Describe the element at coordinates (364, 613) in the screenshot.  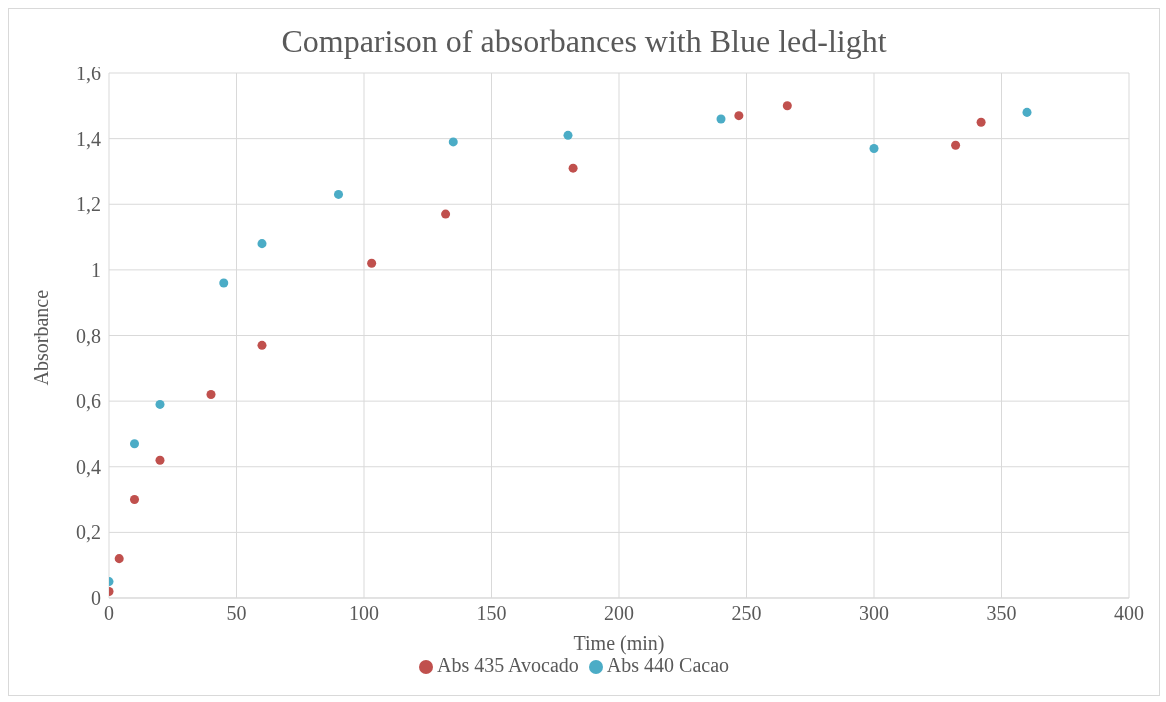
I see `x-tick-label: 100` at that location.